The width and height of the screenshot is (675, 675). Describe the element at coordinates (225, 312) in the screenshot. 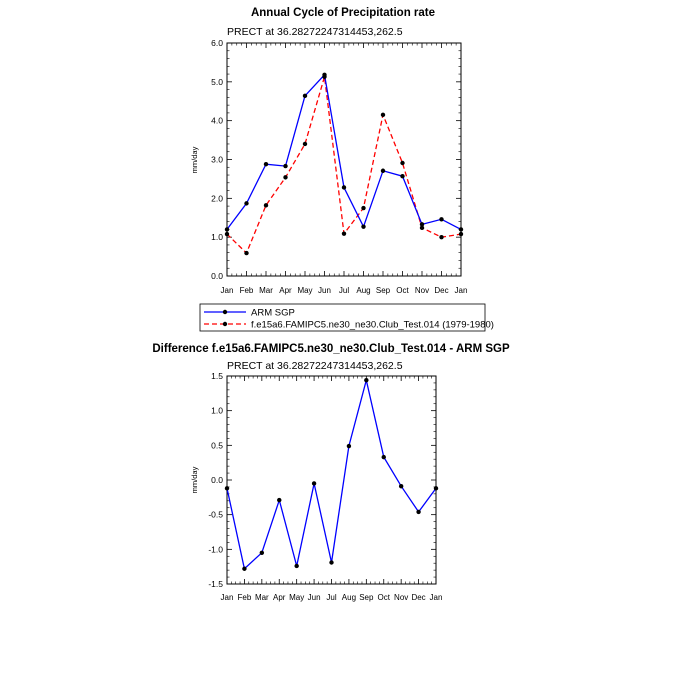

I see `legend-marker-arm-sgp` at that location.